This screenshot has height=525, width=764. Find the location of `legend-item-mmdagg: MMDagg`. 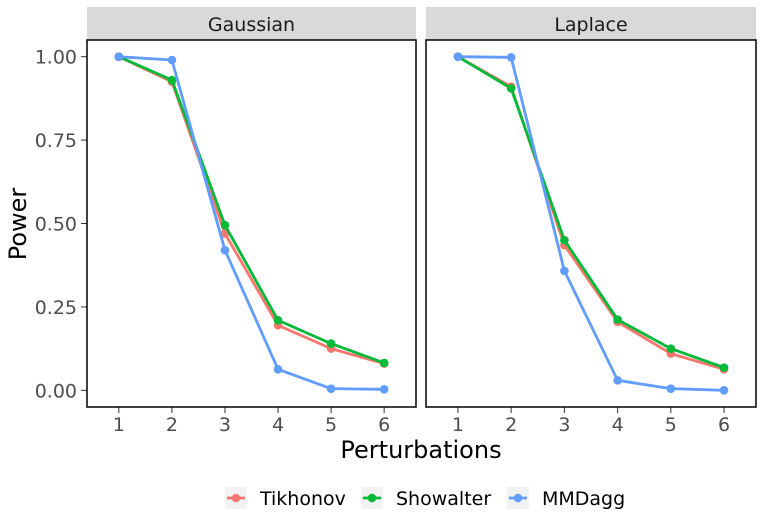

legend-item-mmdagg: MMDagg is located at coordinates (566, 498).